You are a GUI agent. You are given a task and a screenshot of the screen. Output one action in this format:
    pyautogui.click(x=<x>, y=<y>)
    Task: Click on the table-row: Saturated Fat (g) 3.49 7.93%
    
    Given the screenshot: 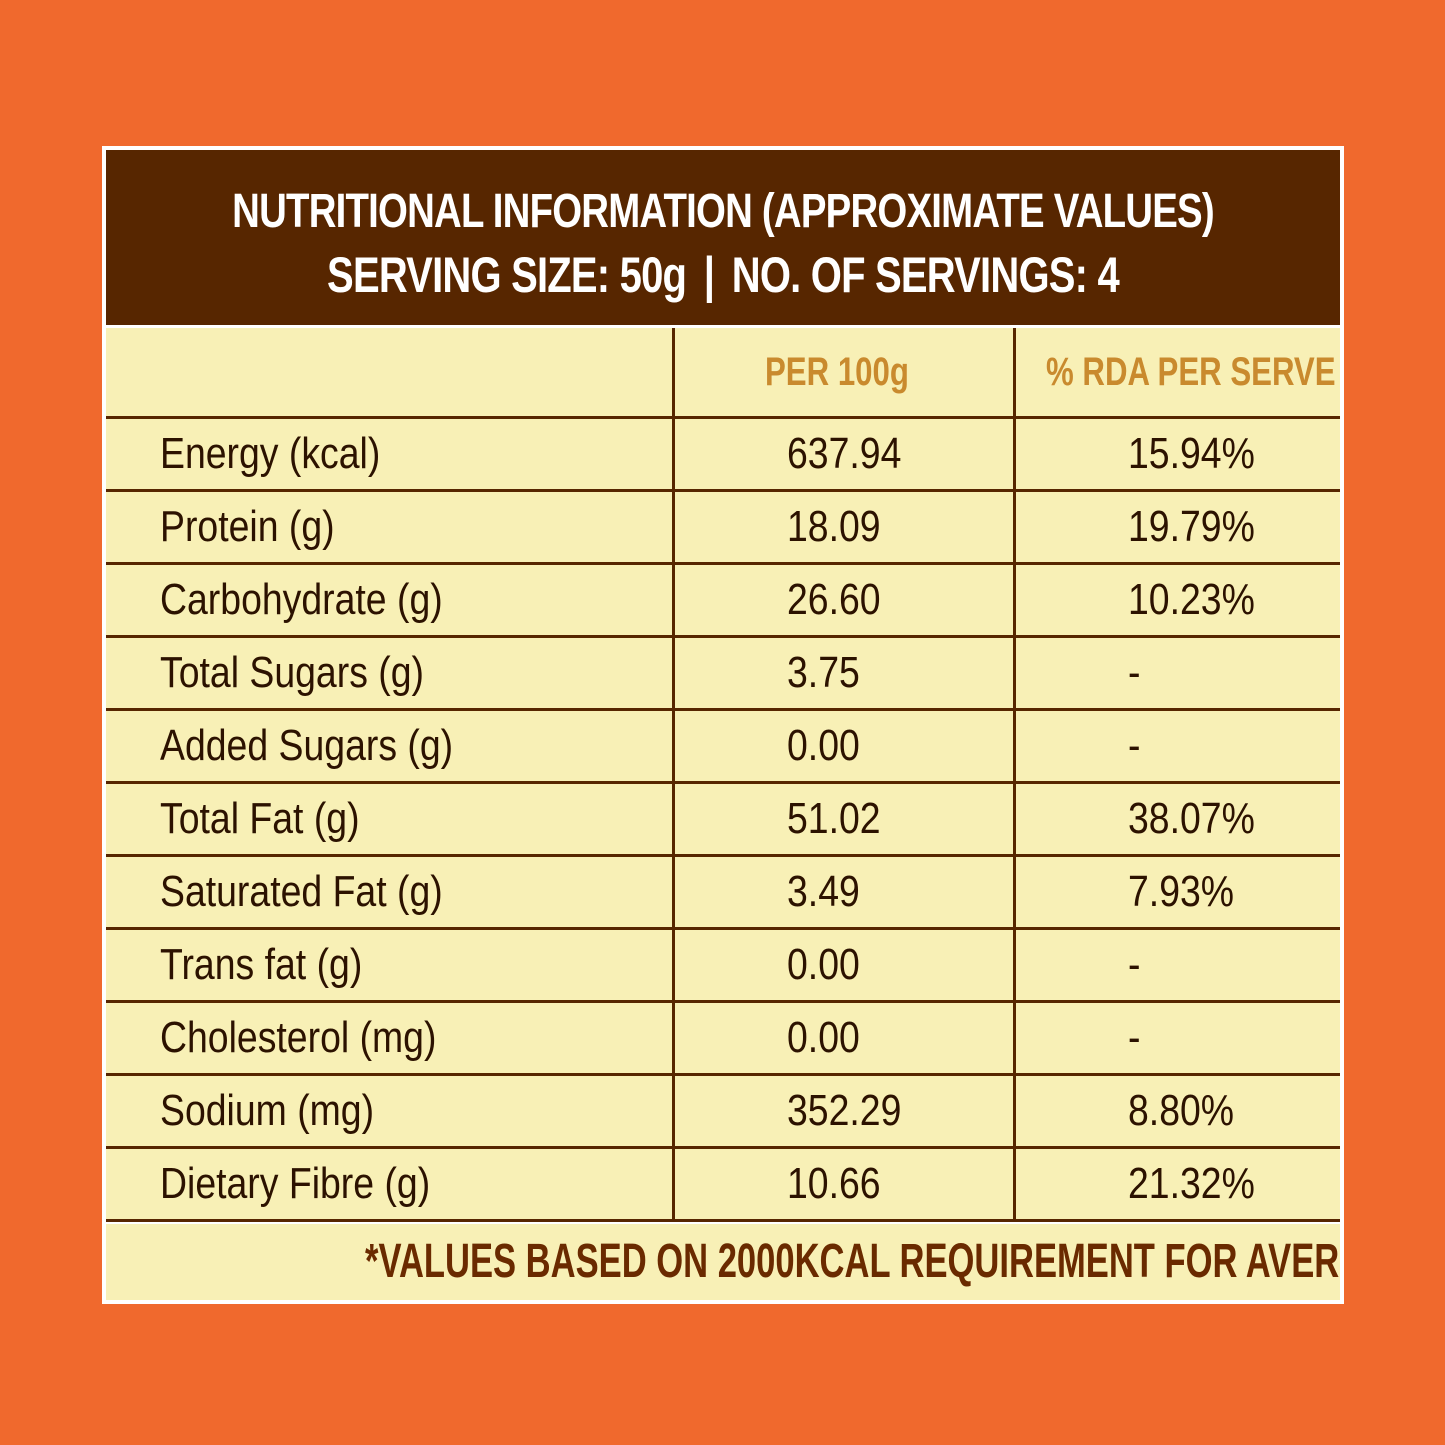 What is the action you would take?
    pyautogui.click(x=723, y=892)
    